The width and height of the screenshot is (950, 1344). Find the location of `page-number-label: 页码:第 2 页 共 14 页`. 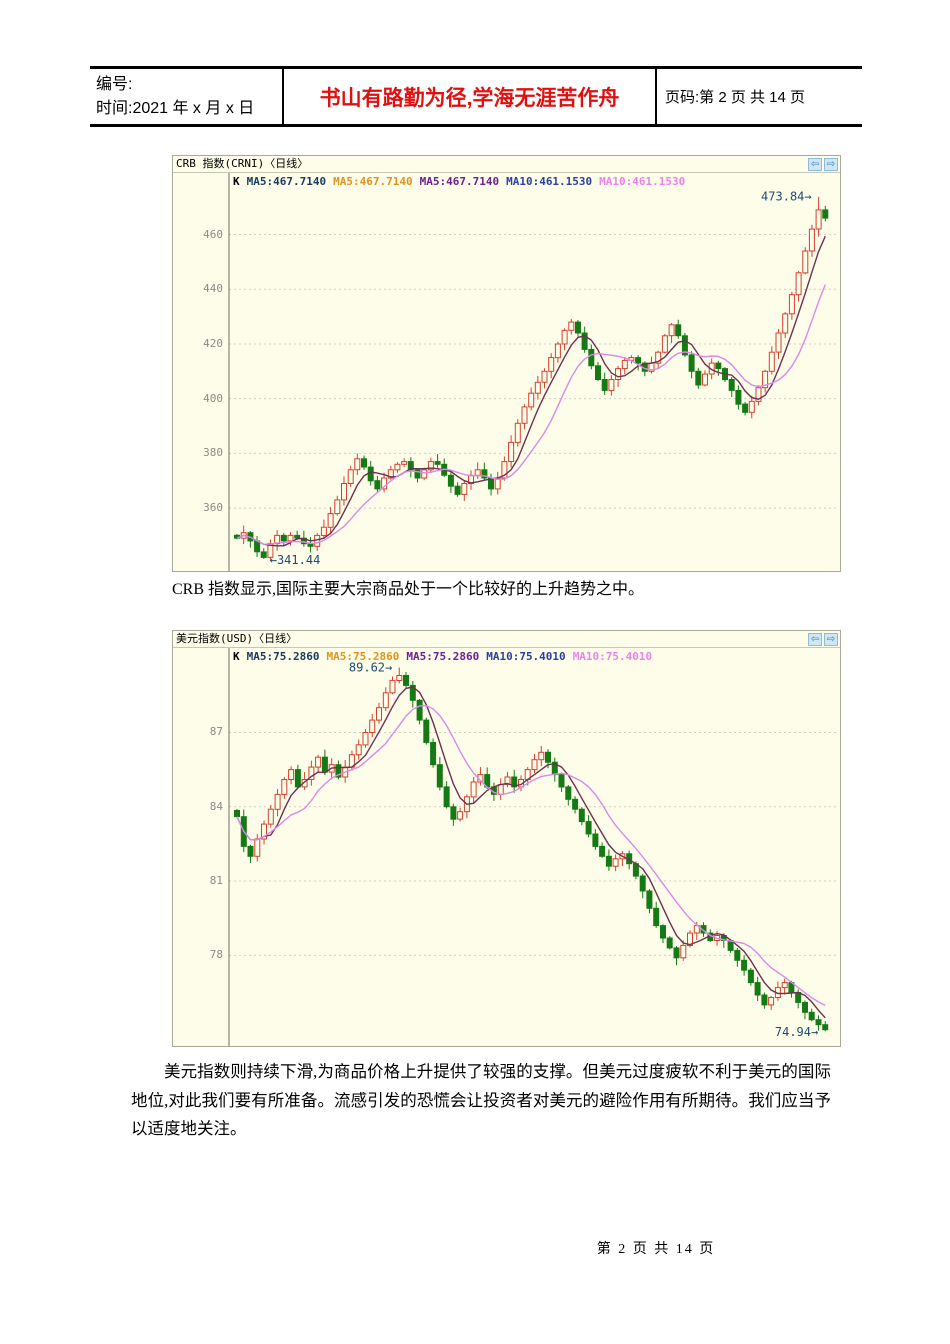

page-number-label: 页码:第 2 页 共 14 页 is located at coordinates (735, 97).